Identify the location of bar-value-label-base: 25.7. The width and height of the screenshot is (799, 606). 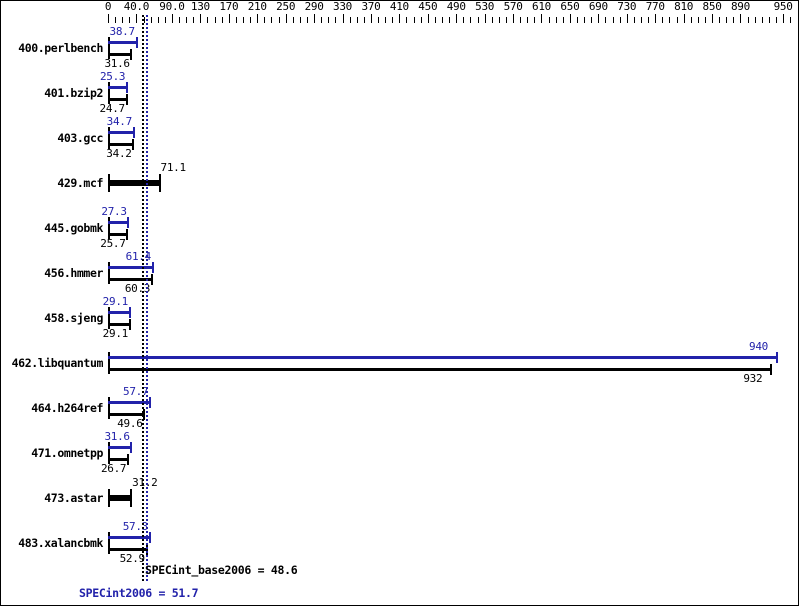
(113, 243).